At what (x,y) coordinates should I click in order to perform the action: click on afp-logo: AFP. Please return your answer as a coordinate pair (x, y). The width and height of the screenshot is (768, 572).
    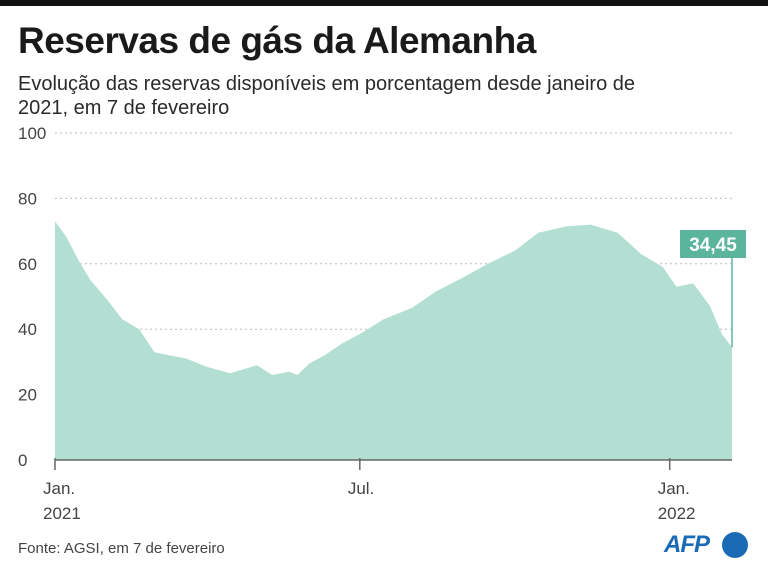
    Looking at the image, I should click on (709, 545).